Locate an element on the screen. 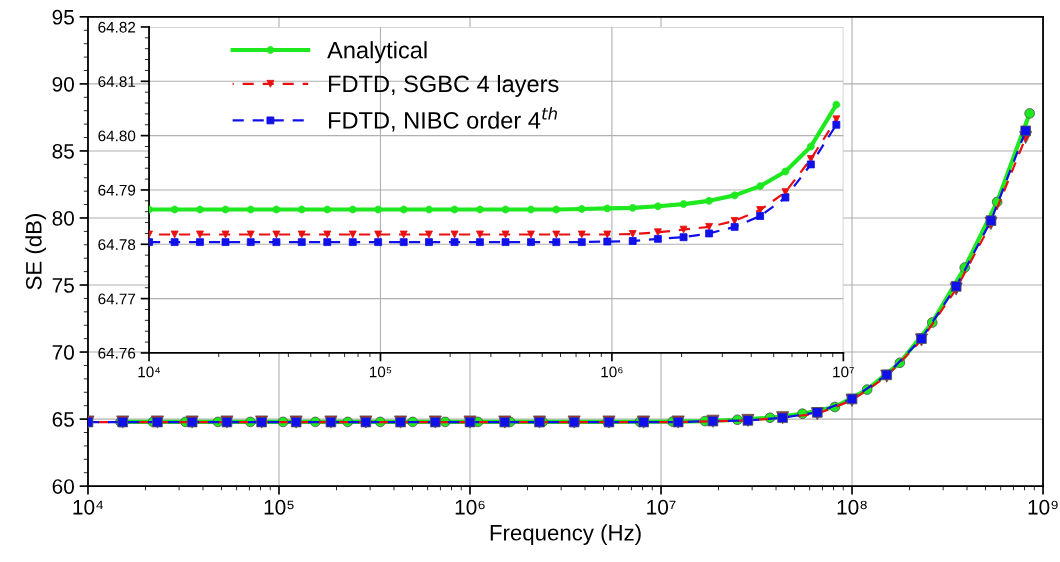  y-tick-label: 64.79 is located at coordinates (117, 190).